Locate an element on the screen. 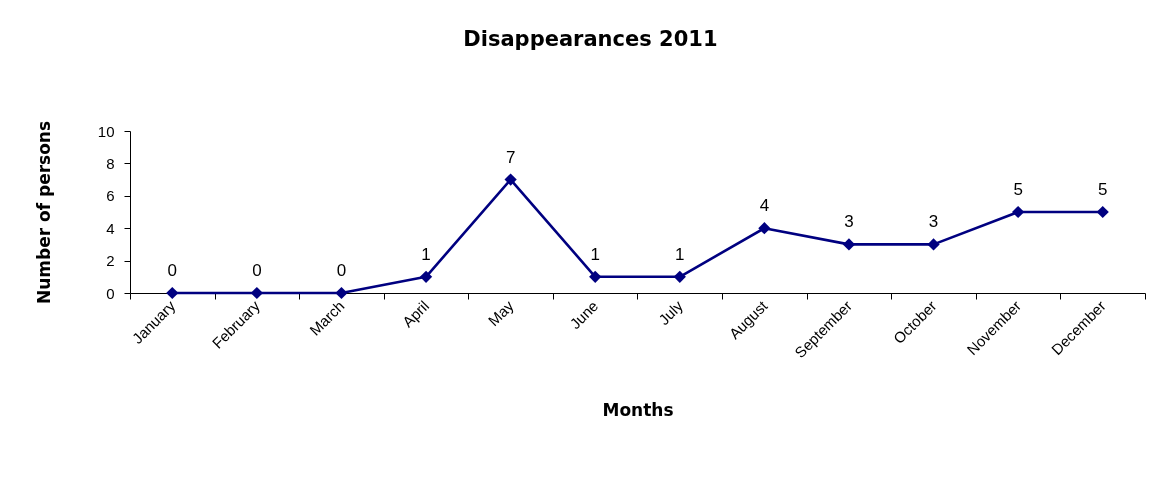 The image size is (1152, 489). y-tick-label: 6 is located at coordinates (110, 196).